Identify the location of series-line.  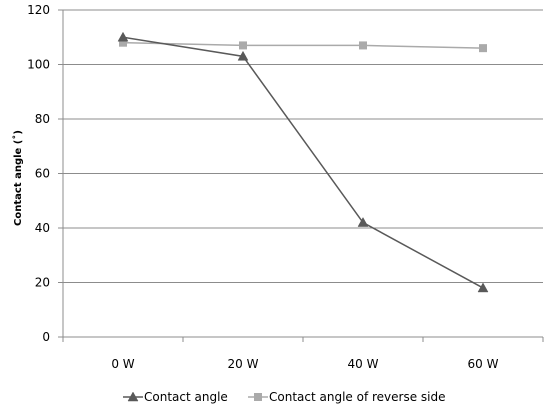
(303, 45).